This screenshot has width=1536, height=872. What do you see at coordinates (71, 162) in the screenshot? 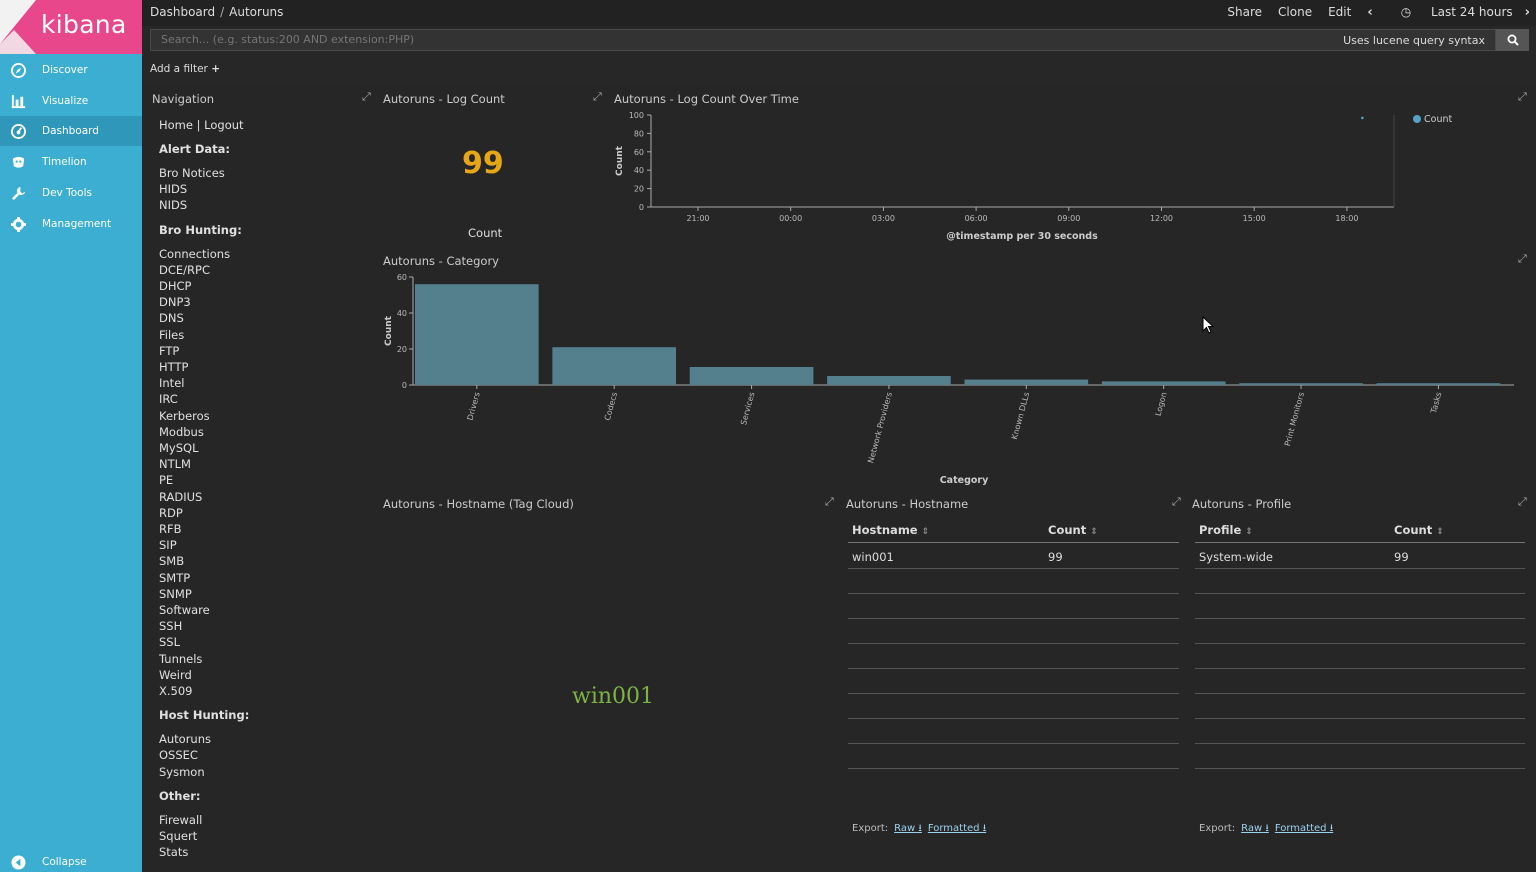
I see `sidebar-item-timelion: Timelion` at bounding box center [71, 162].